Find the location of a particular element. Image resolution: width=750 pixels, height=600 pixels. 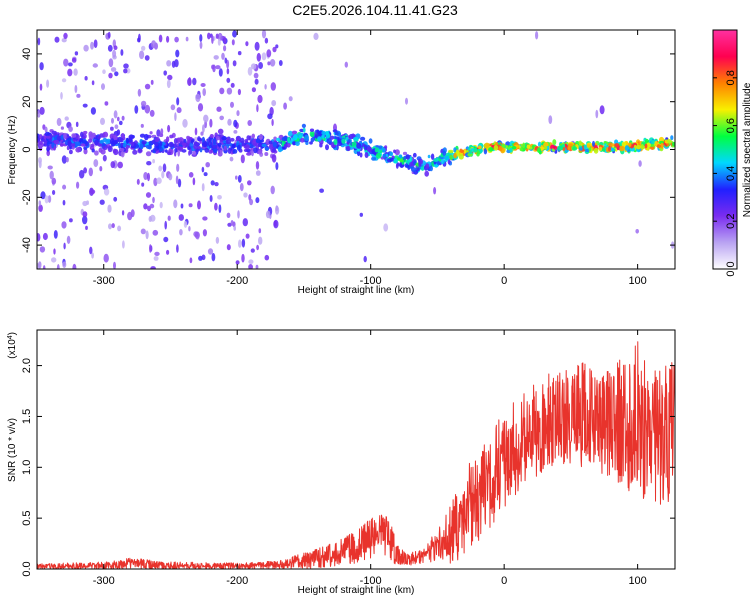

spectrogram-x-label: Height of straight line (km) is located at coordinates (356, 290).